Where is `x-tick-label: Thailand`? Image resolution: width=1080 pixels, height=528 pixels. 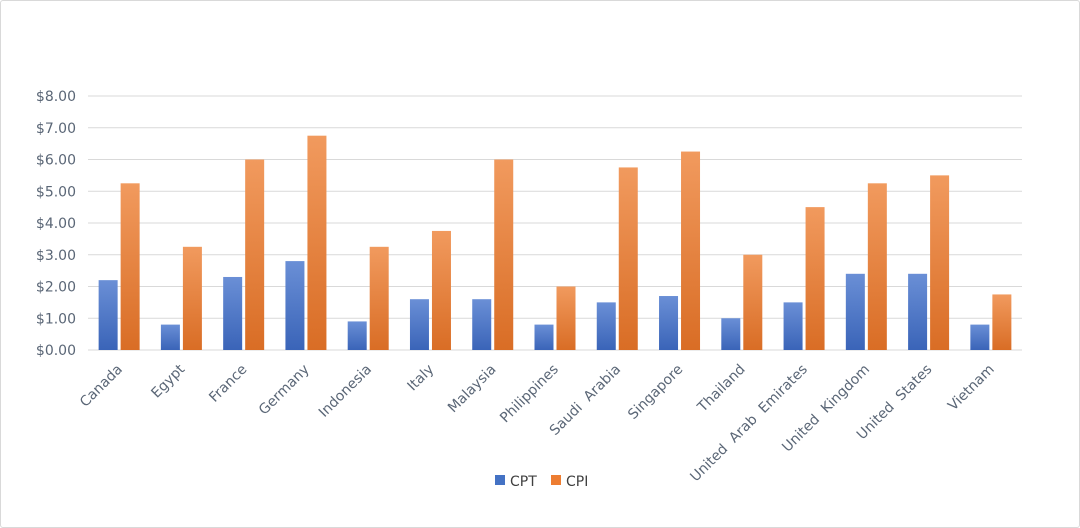
x-tick-label: Thailand is located at coordinates (721, 389).